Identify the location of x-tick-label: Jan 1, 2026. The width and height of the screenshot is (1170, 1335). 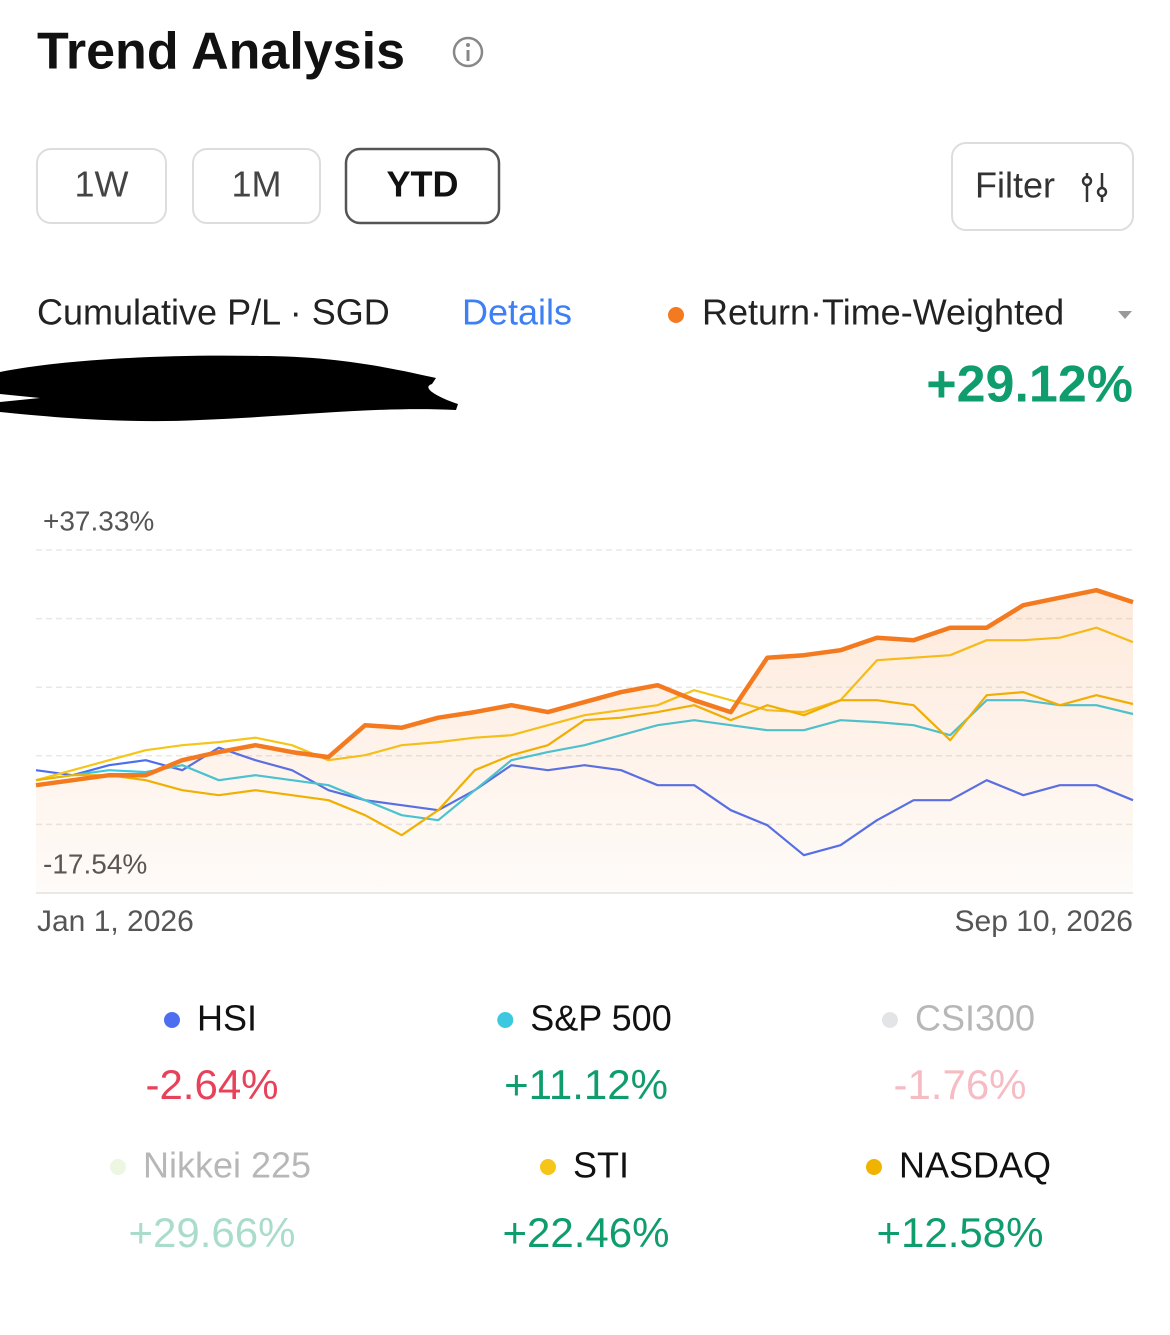
(115, 921).